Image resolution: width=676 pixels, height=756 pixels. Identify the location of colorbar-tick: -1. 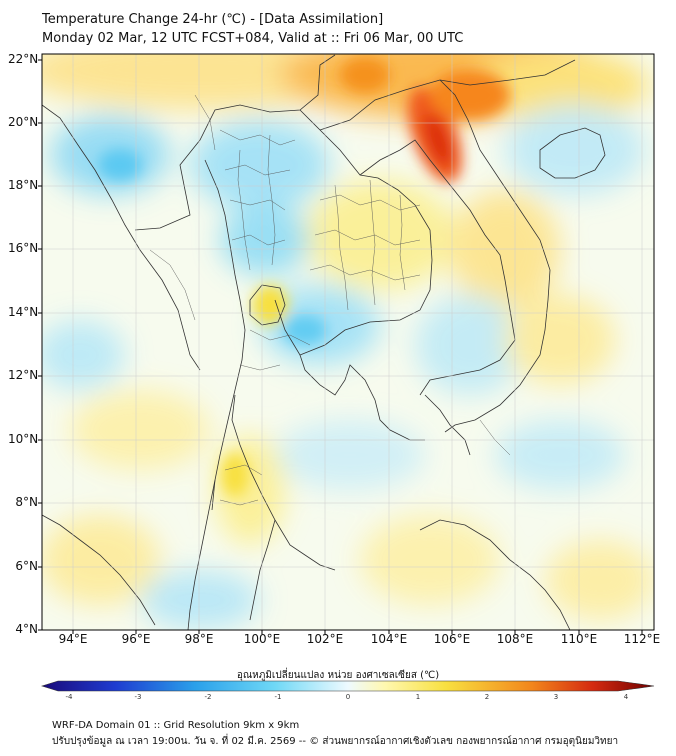
(278, 697).